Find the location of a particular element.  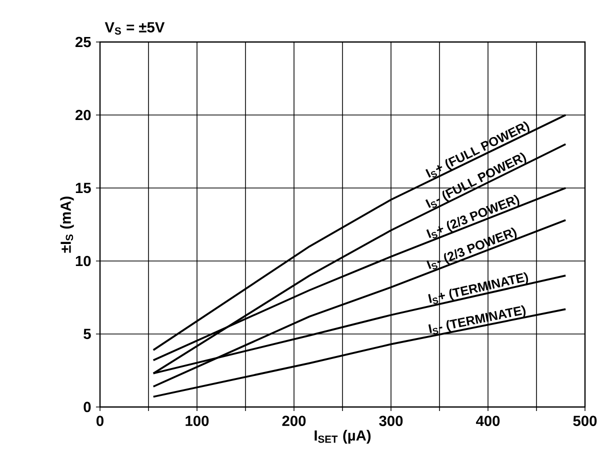

chart-title: V$_{S}$ = ±5V is located at coordinates (134, 28).